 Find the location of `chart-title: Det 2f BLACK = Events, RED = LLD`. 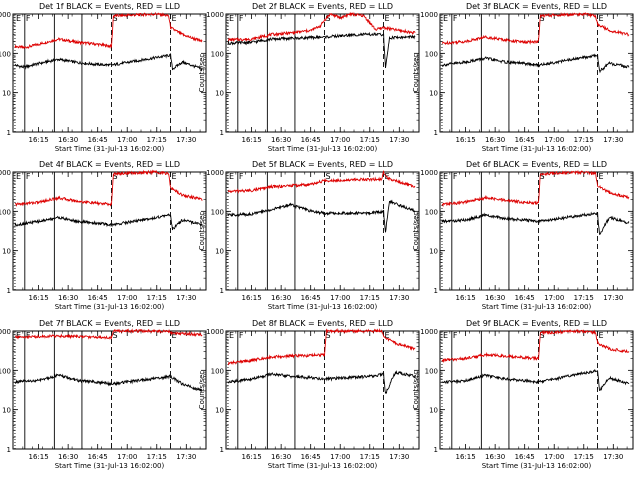

chart-title: Det 2f BLACK = Events, RED = LLD is located at coordinates (322, 6).